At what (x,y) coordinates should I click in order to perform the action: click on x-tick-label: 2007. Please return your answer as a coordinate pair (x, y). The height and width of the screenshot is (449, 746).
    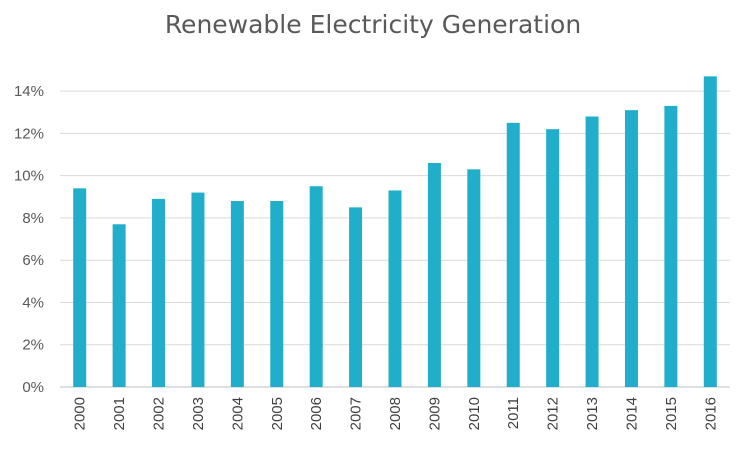
    Looking at the image, I should click on (356, 413).